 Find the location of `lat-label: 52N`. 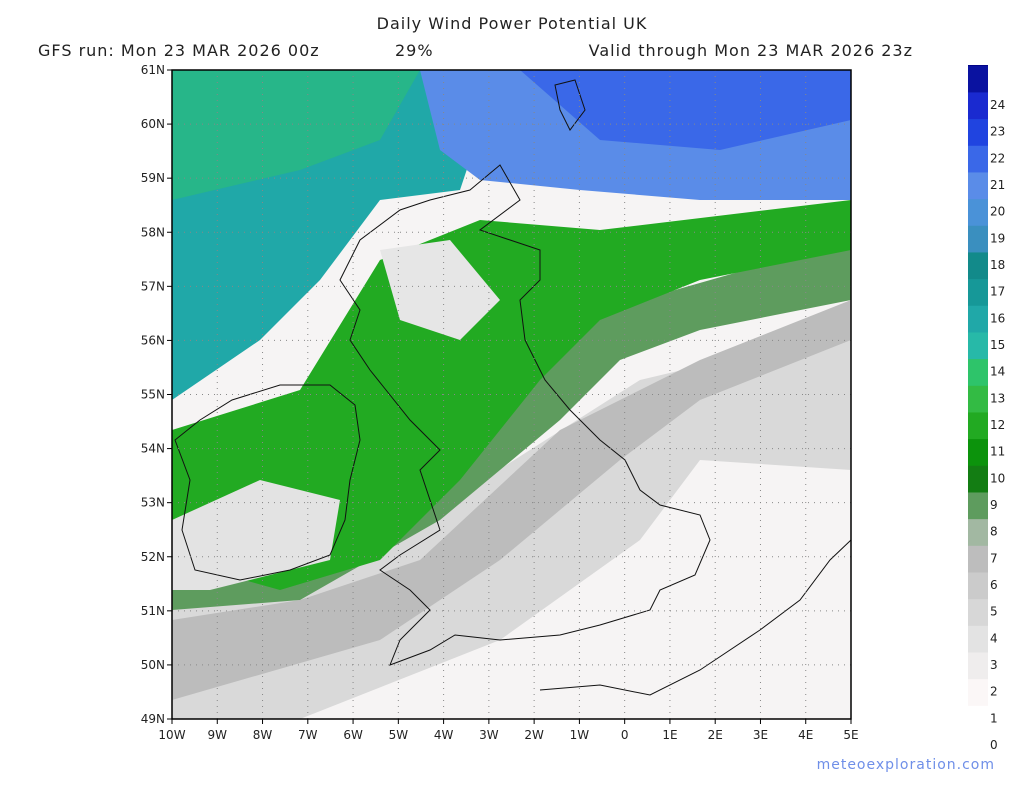

lat-label: 52N is located at coordinates (153, 557).